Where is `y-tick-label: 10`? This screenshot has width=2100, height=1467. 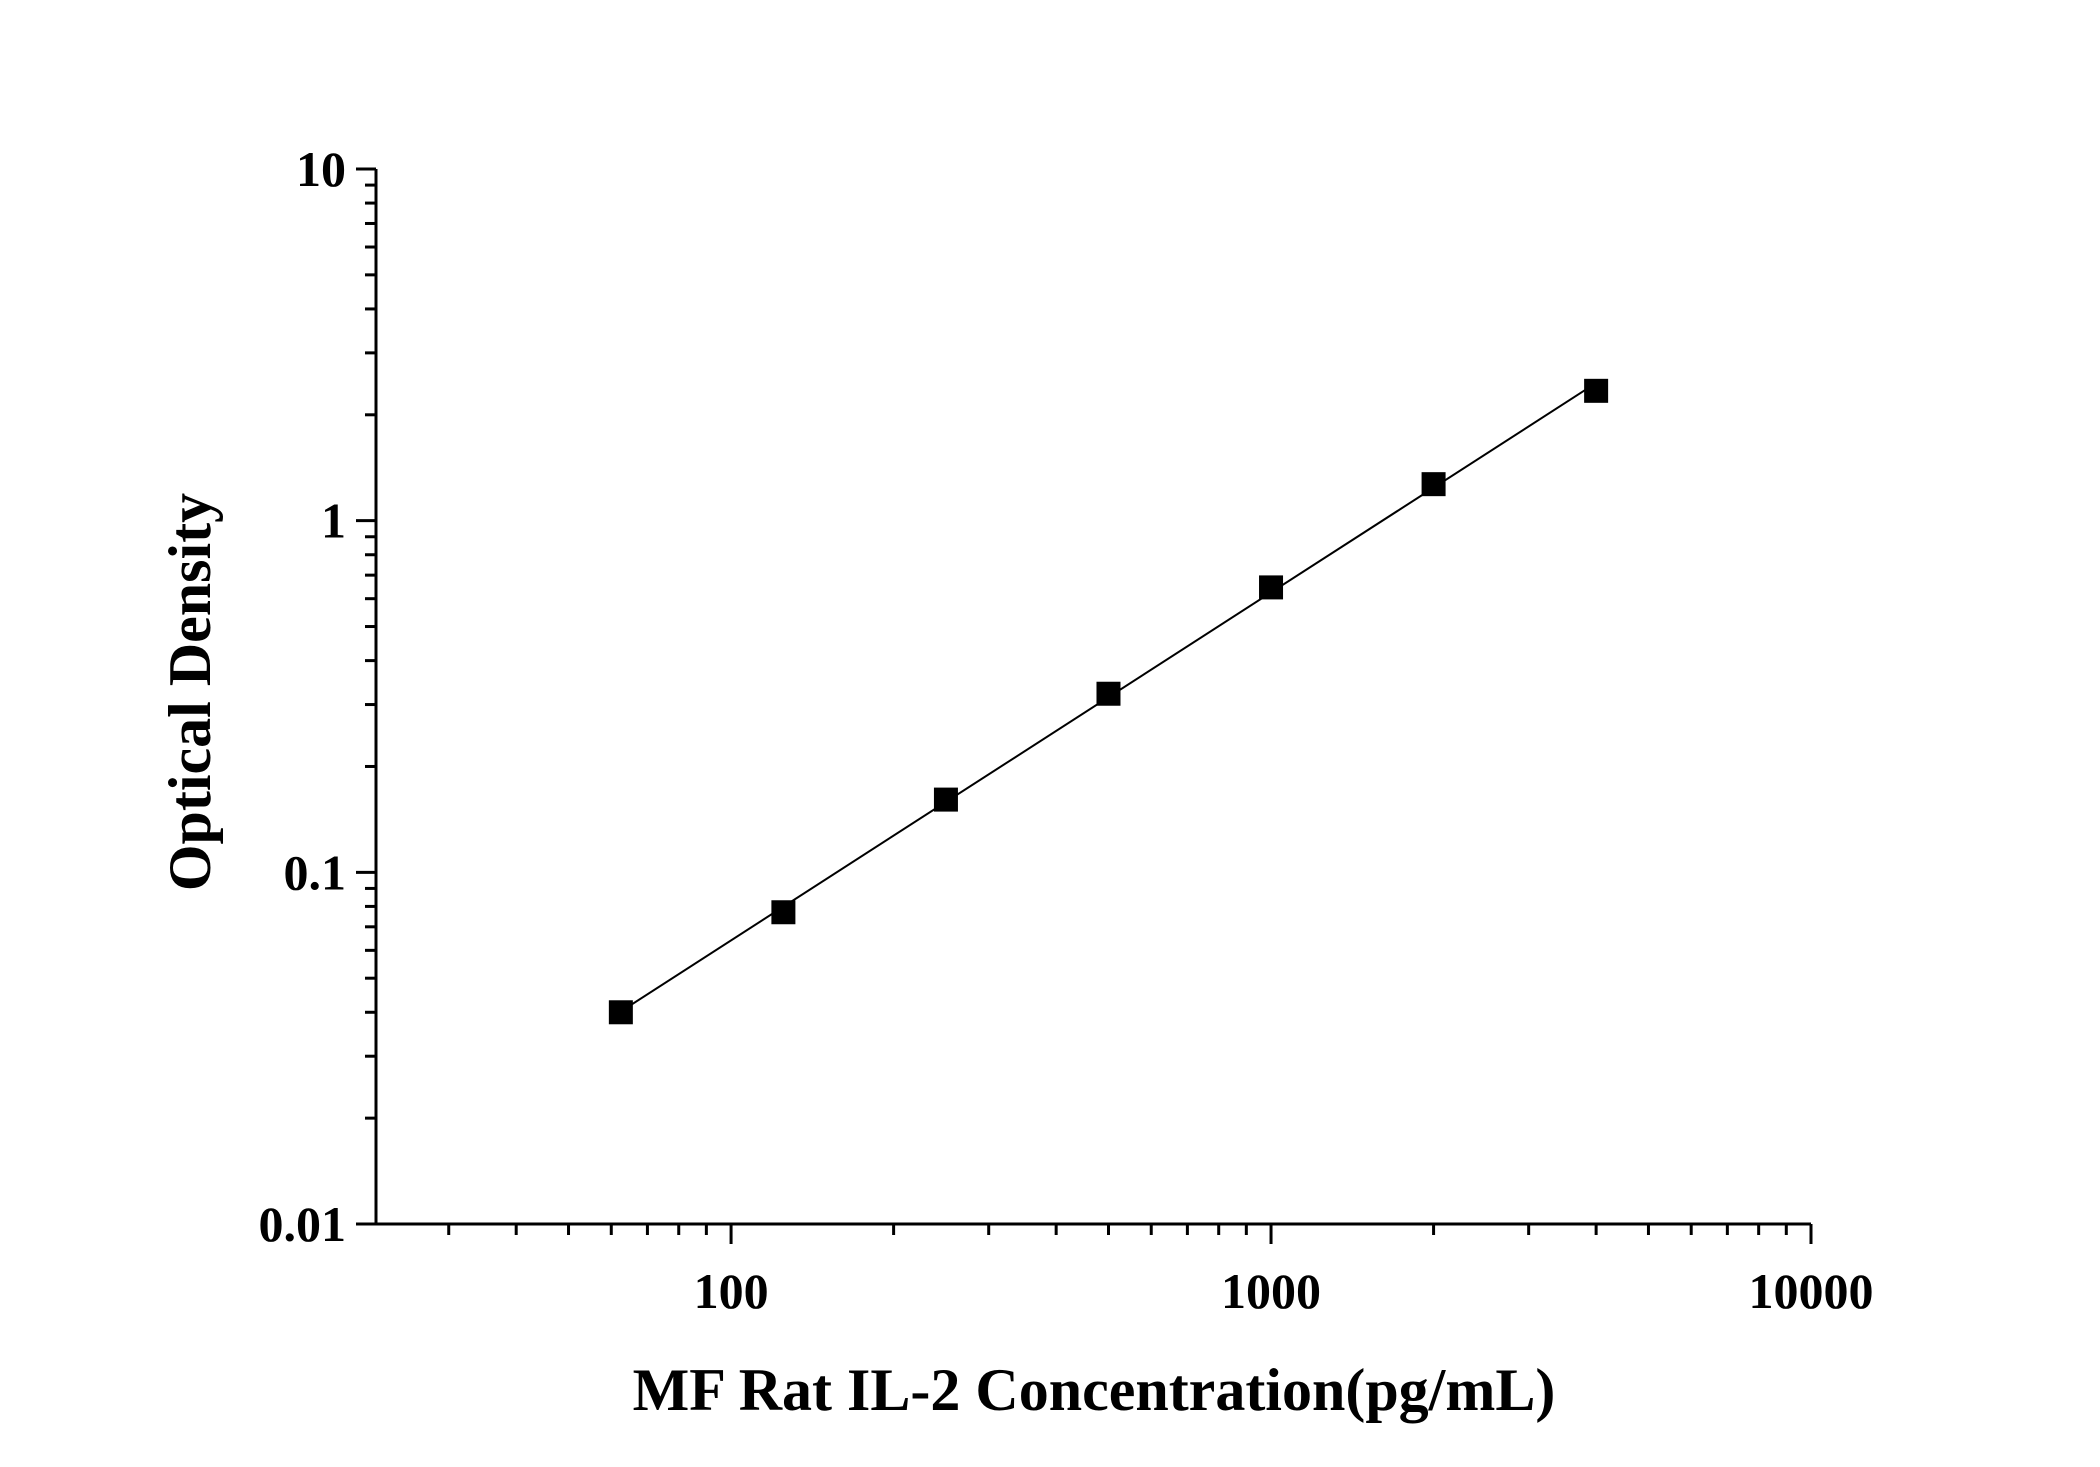 y-tick-label: 10 is located at coordinates (321, 169).